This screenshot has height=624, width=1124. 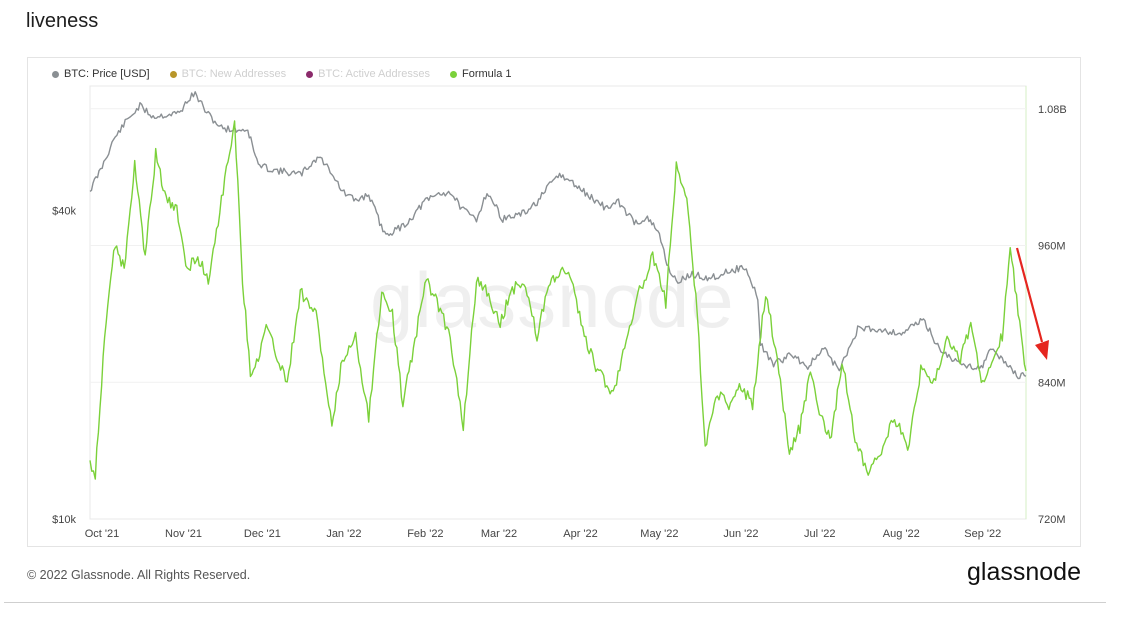 I want to click on legend-item-new-addresses: BTC: New Addresses, so click(x=228, y=74).